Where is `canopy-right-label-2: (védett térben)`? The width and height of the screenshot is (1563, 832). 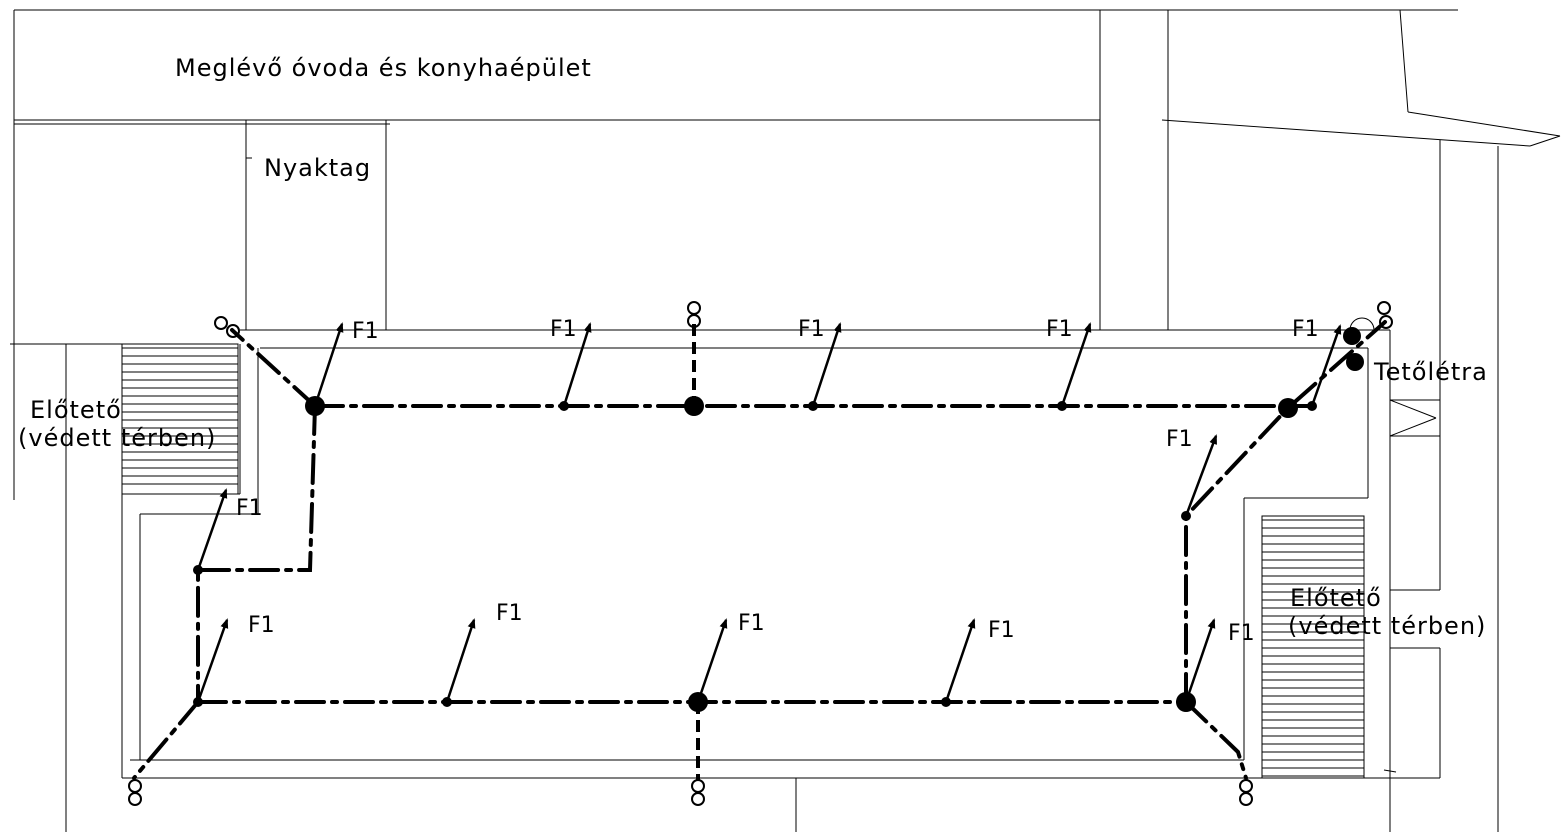
canopy-right-label-2: (védett térben) is located at coordinates (1387, 626).